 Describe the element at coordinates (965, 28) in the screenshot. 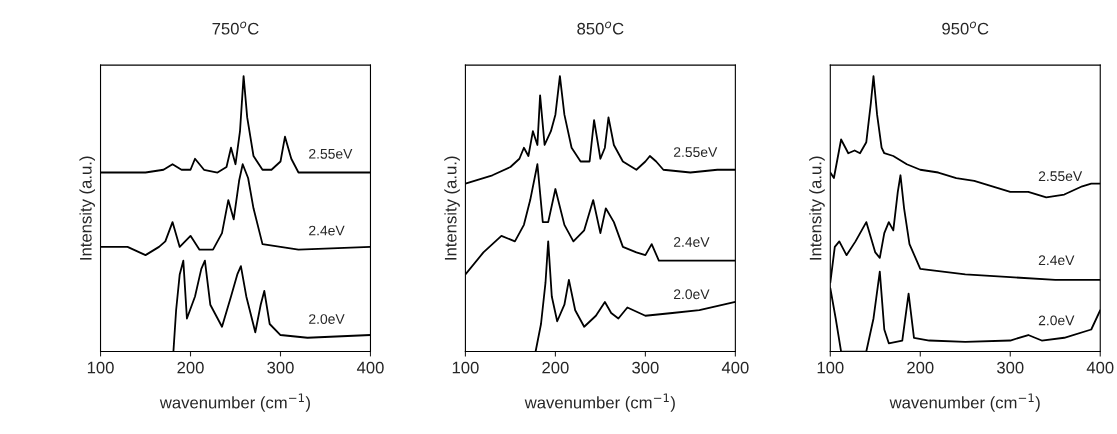

I see `chart-title: 950$^{o}$C` at that location.